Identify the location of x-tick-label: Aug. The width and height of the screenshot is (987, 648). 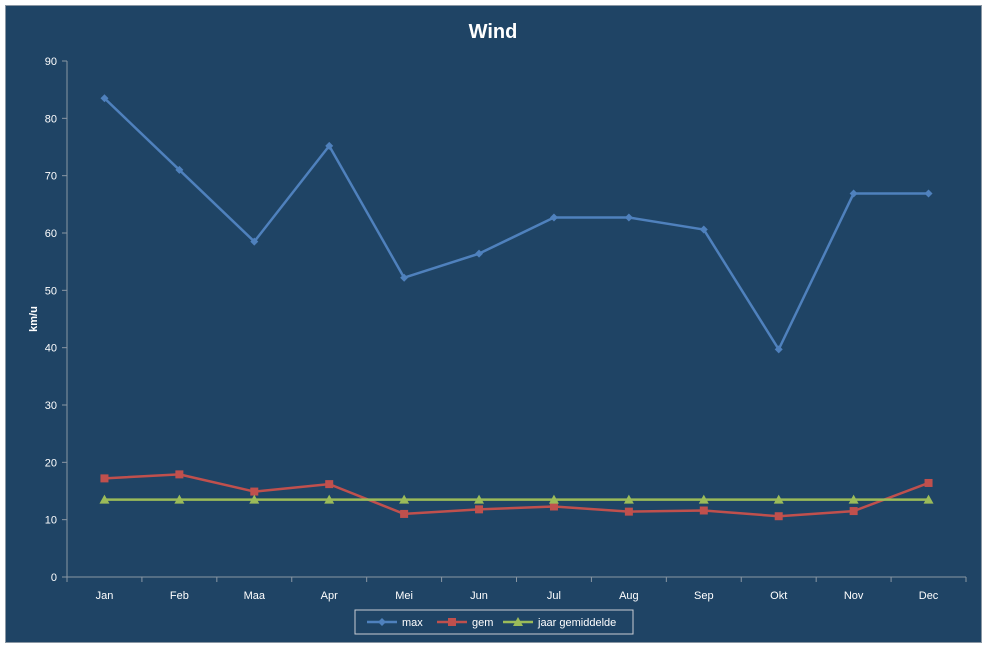
(629, 596).